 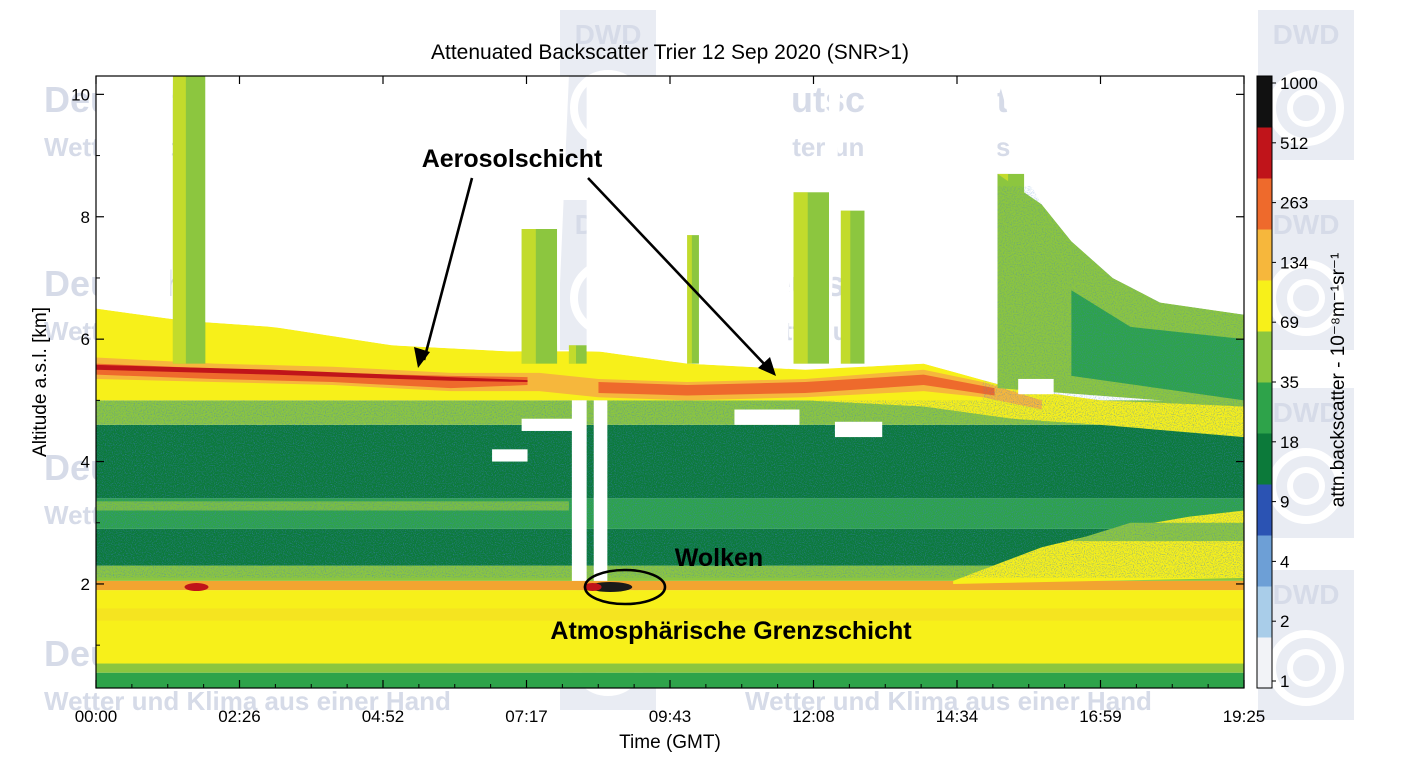 What do you see at coordinates (1100, 716) in the screenshot?
I see `x-tick-label: 16:59` at bounding box center [1100, 716].